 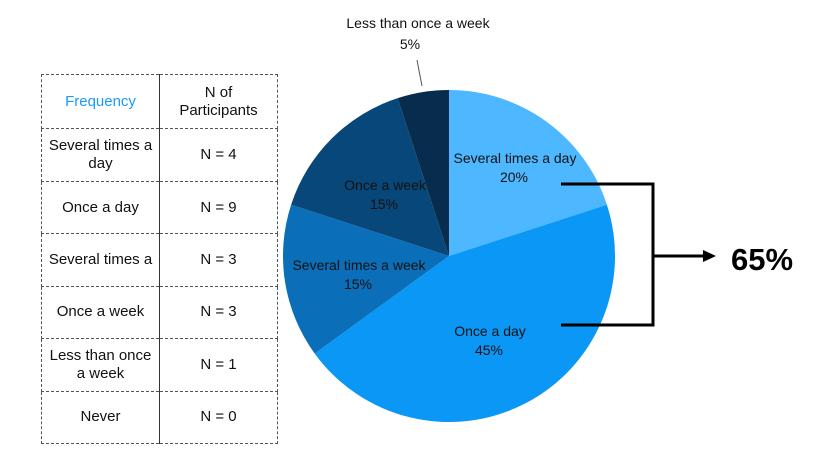 What do you see at coordinates (419, 73) in the screenshot?
I see `callout-leader-line` at bounding box center [419, 73].